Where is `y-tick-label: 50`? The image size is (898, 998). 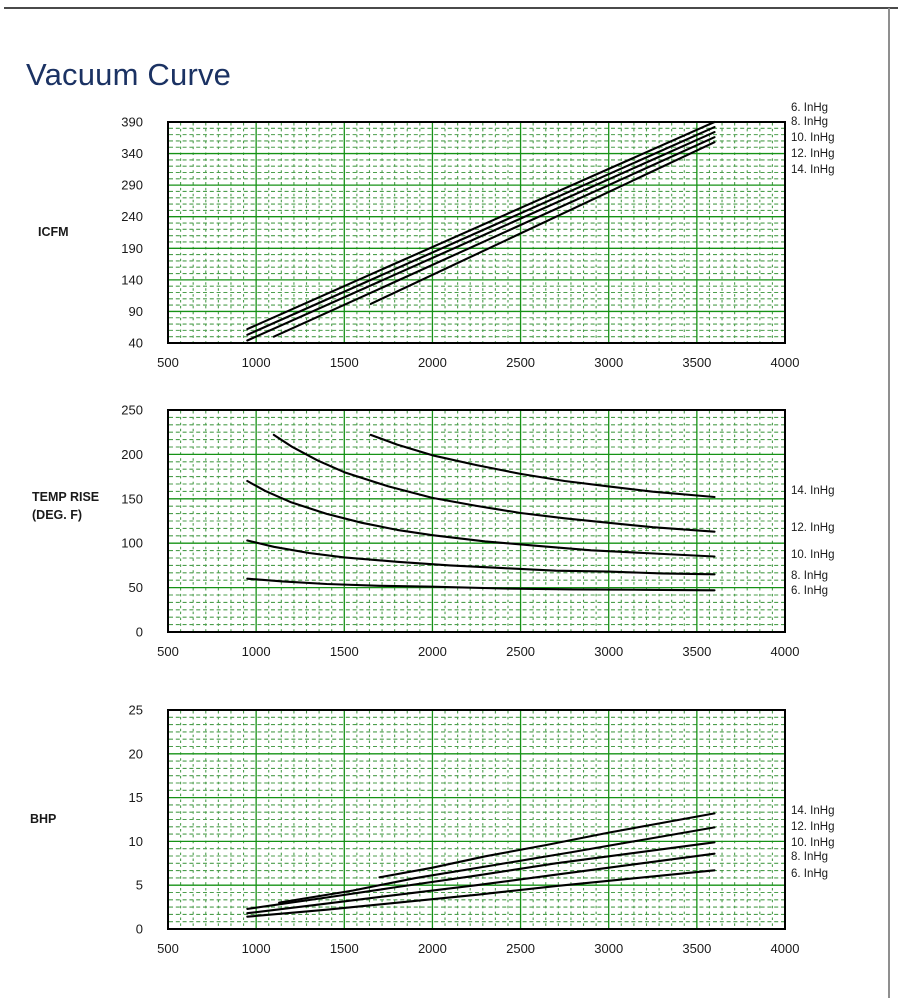 y-tick-label: 50 is located at coordinates (136, 587).